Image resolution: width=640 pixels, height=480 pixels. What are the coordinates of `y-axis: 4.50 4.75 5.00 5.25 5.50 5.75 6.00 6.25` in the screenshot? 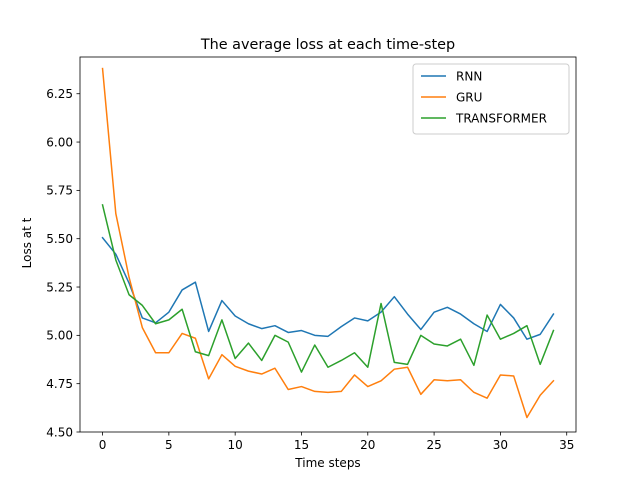 It's located at (63, 263).